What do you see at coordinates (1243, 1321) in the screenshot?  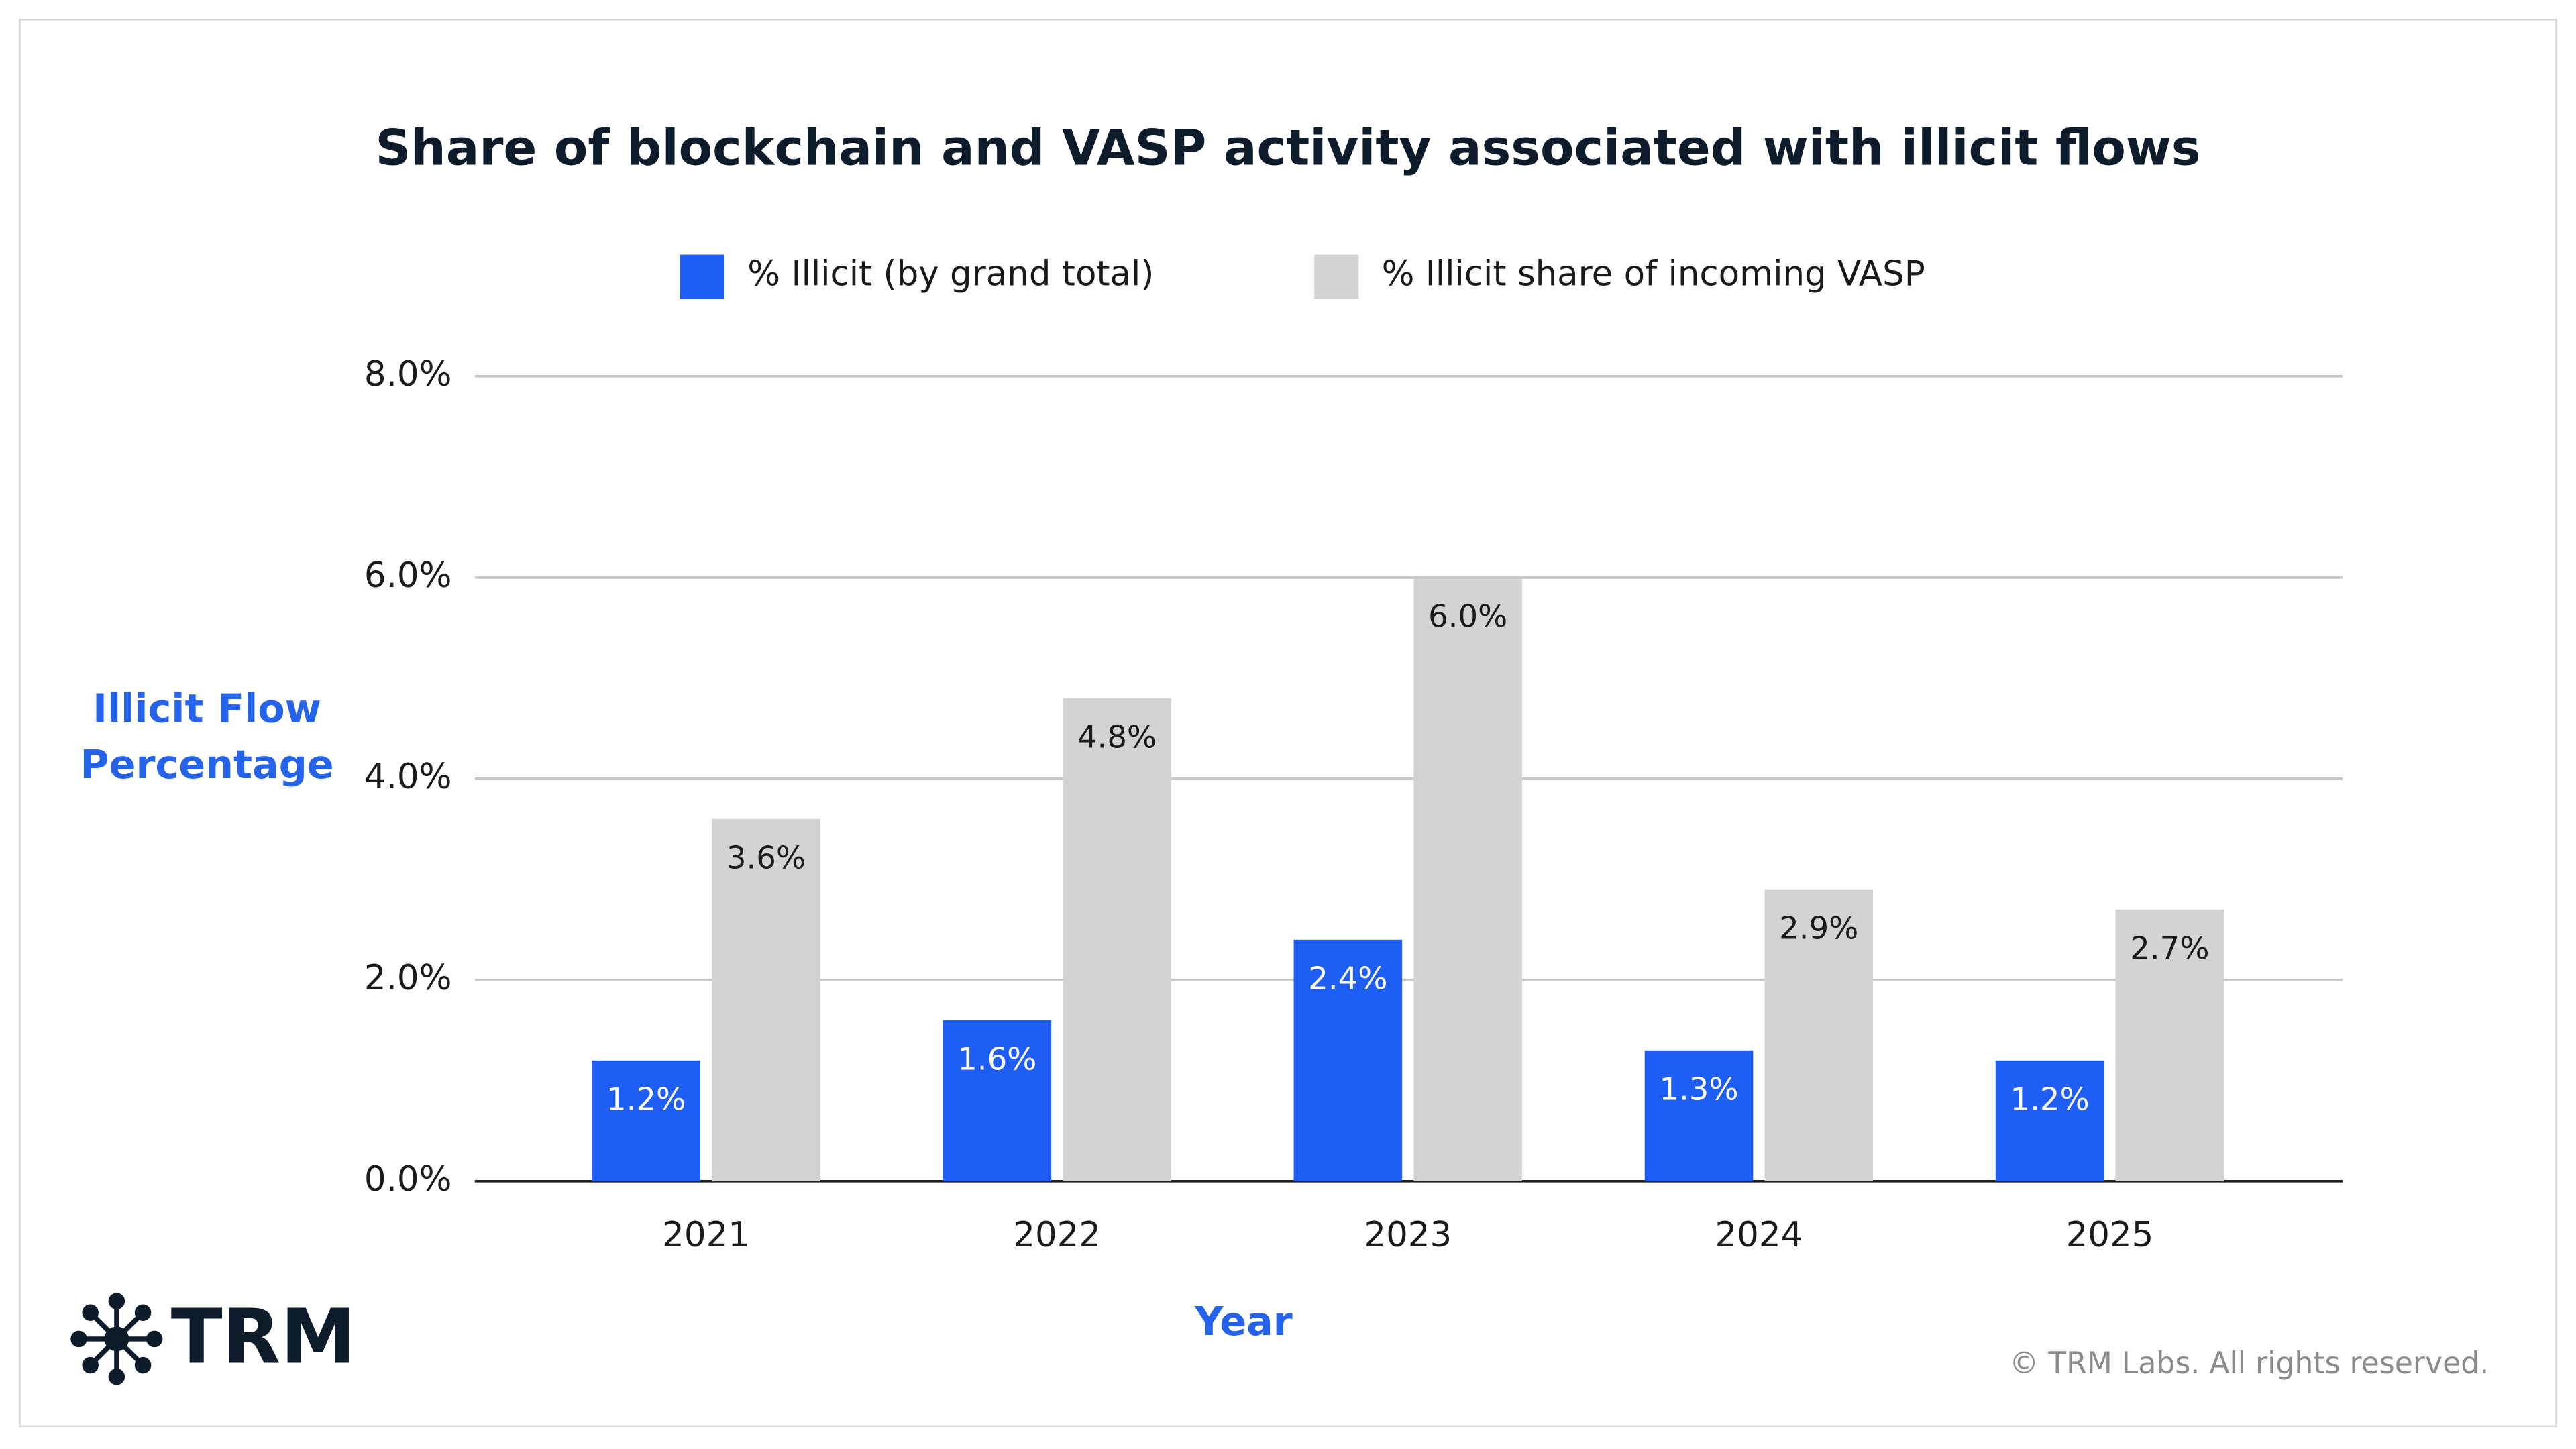 I see `x-axis-label: Year` at bounding box center [1243, 1321].